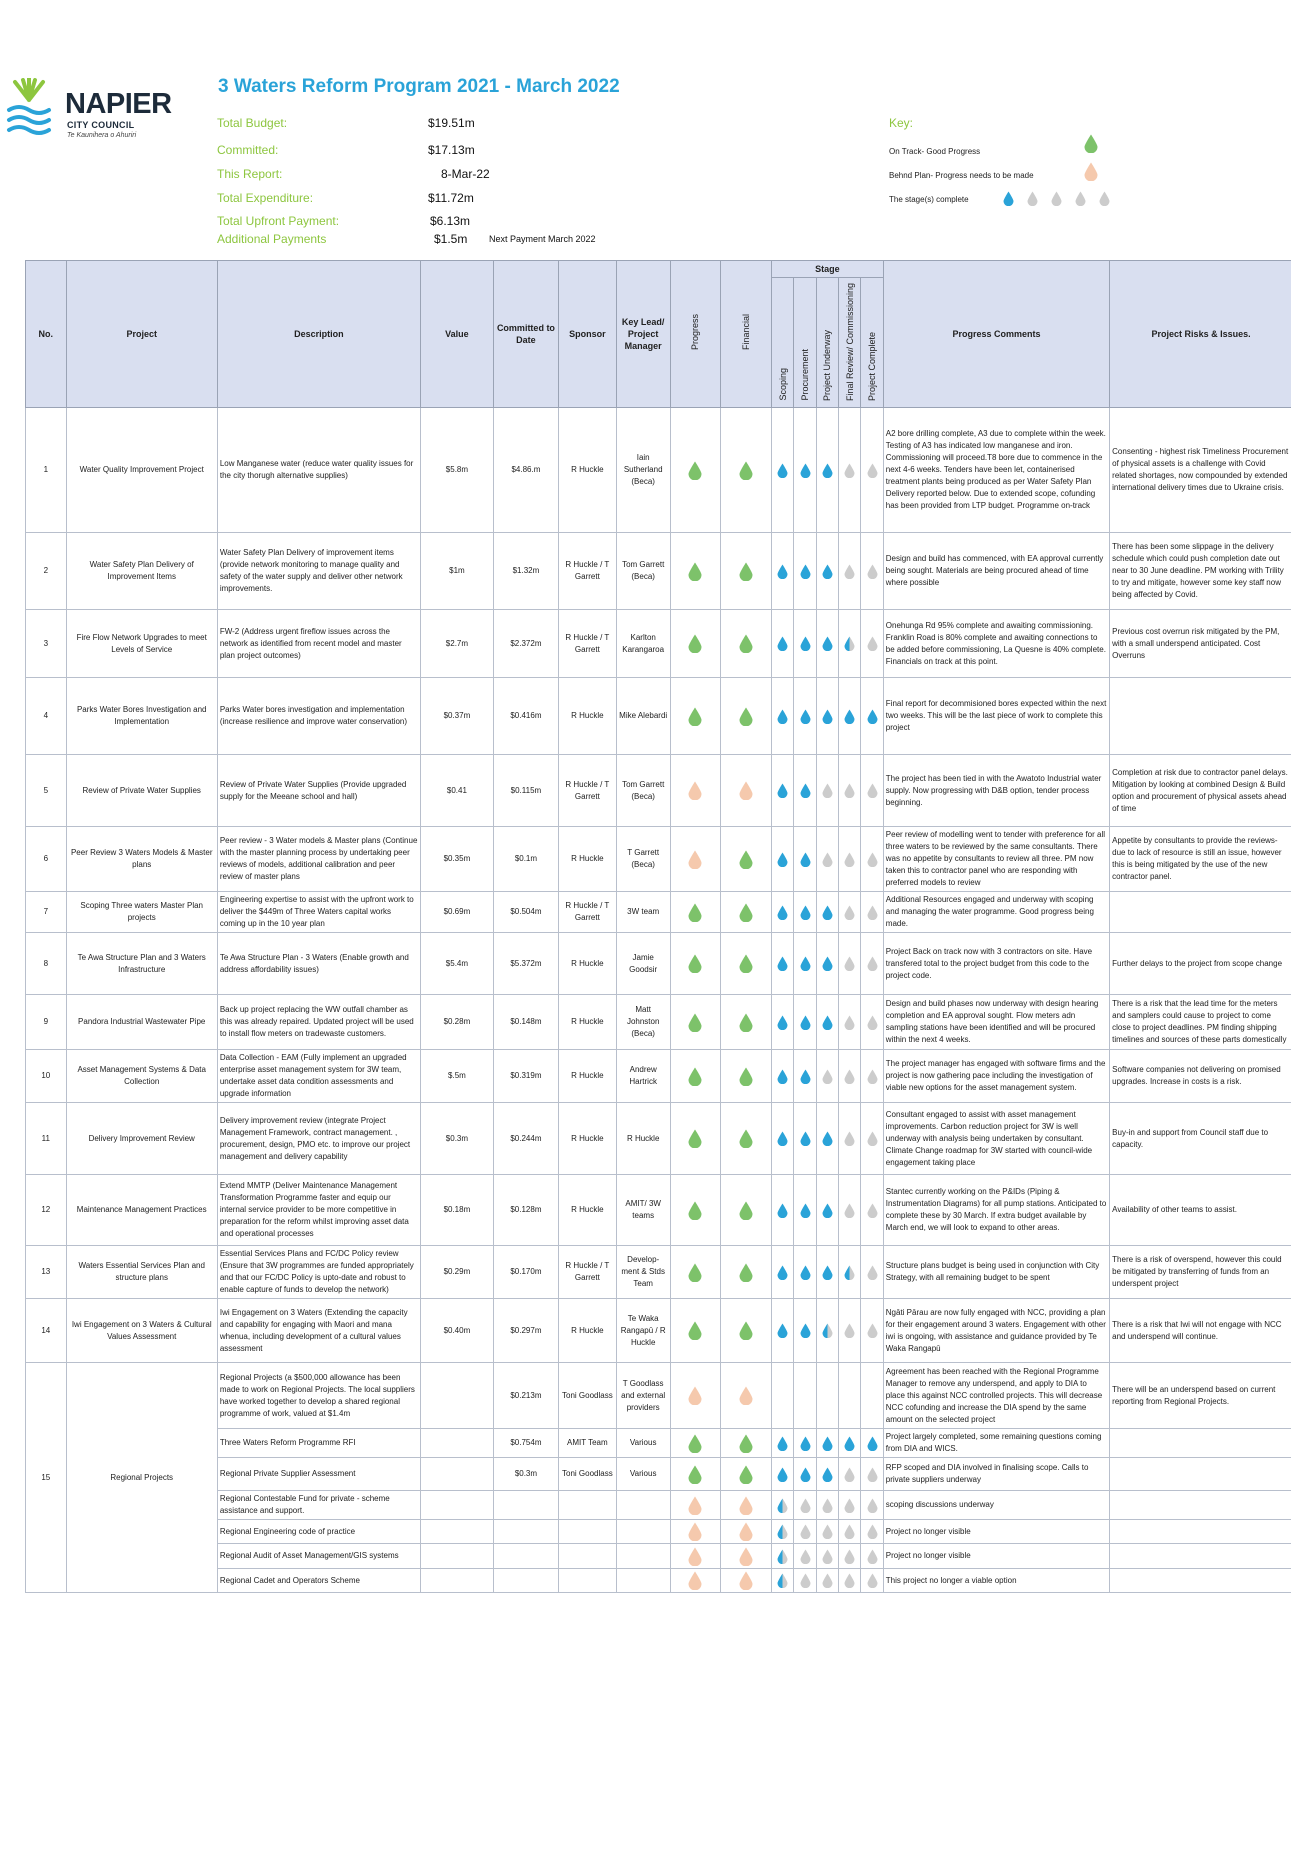  I want to click on row-number: 9, so click(46, 1022).